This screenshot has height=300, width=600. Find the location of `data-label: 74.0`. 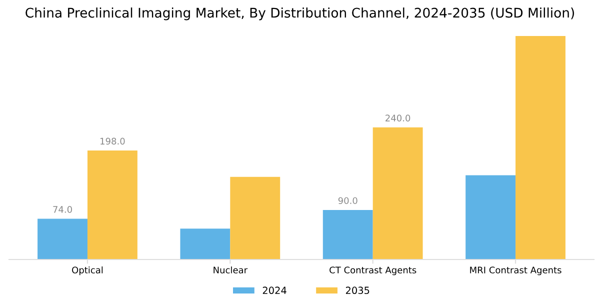

data-label: 74.0 is located at coordinates (62, 209).